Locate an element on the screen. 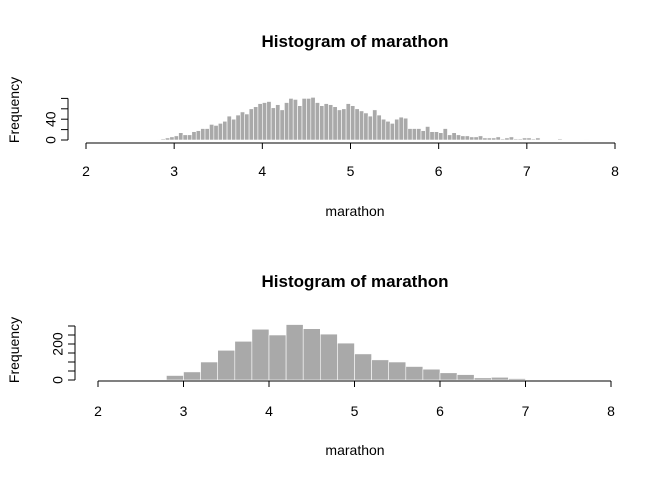 The height and width of the screenshot is (485, 672). x-axis: 2 3 4 5 6 7 8 is located at coordinates (354, 399).